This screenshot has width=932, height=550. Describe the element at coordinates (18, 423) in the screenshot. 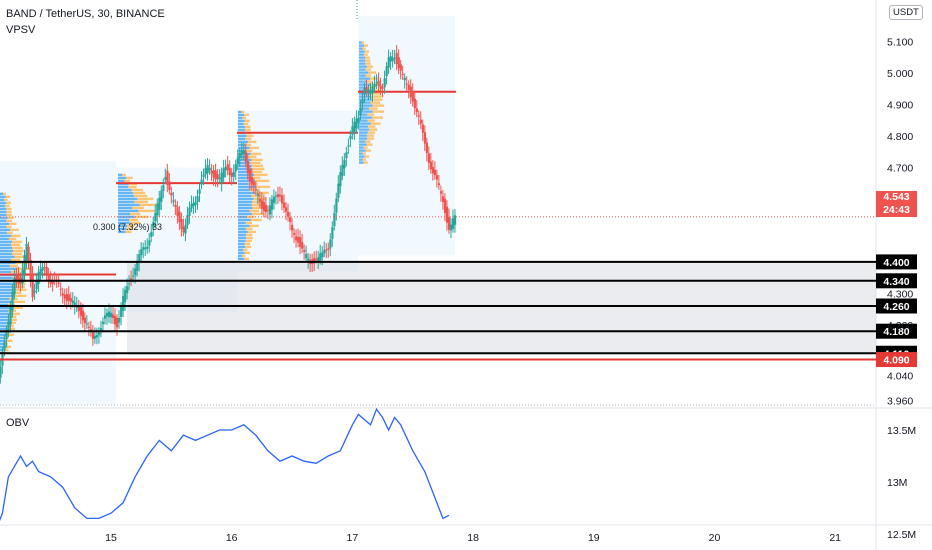

I see `obv-label: OBV` at that location.